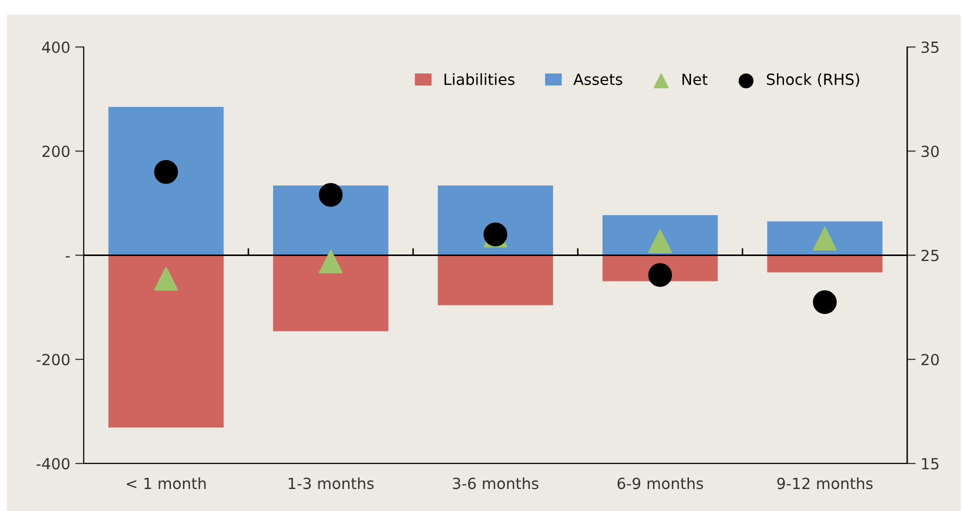  What do you see at coordinates (930, 47) in the screenshot?
I see `y2-tick-label: 35` at bounding box center [930, 47].